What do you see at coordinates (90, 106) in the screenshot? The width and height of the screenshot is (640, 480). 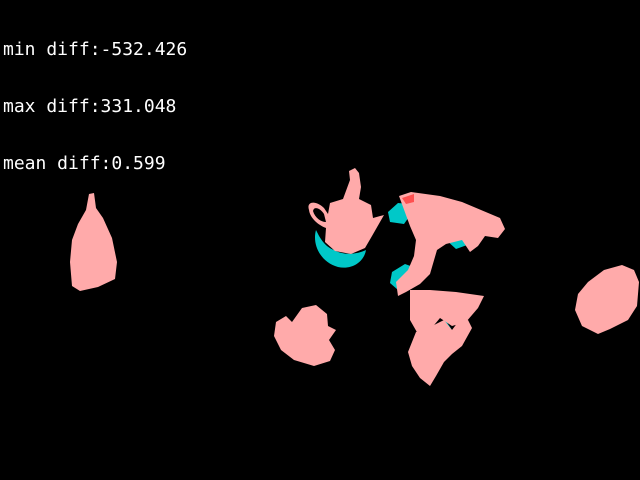 I see `max-diff-label: max diff:331.048` at bounding box center [90, 106].